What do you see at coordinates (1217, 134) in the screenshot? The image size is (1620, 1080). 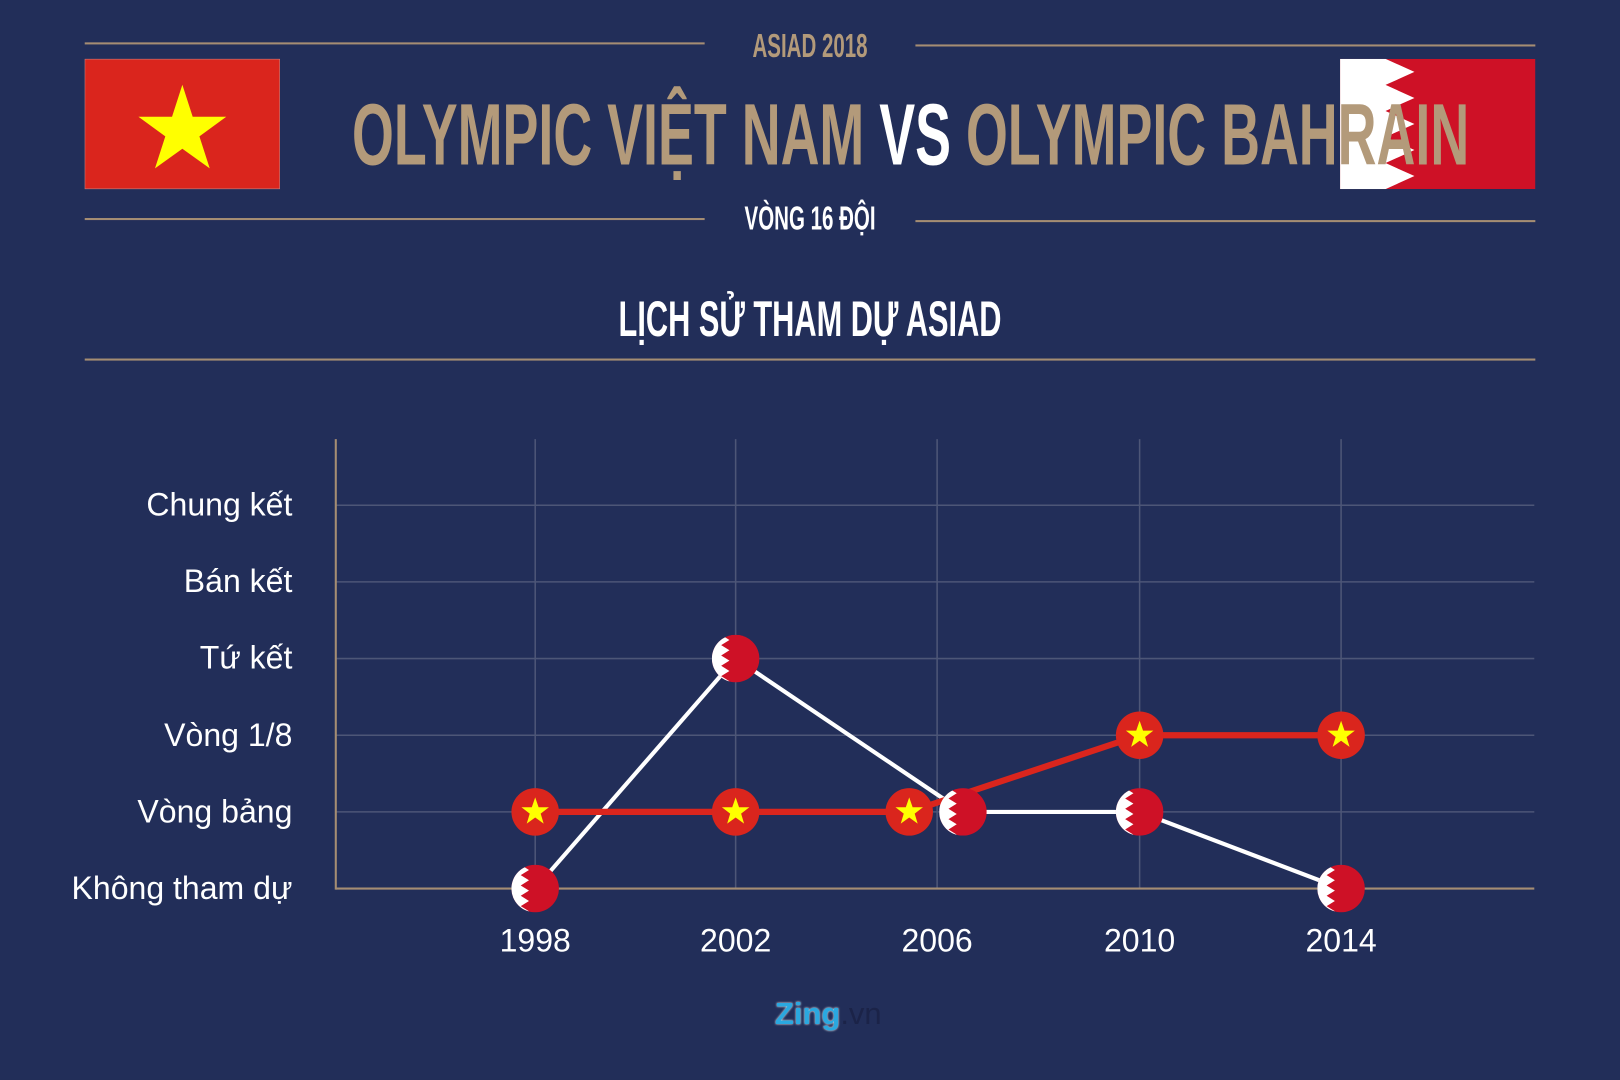 I see `team-b-name: OLYMPIC BAHRAIN` at bounding box center [1217, 134].